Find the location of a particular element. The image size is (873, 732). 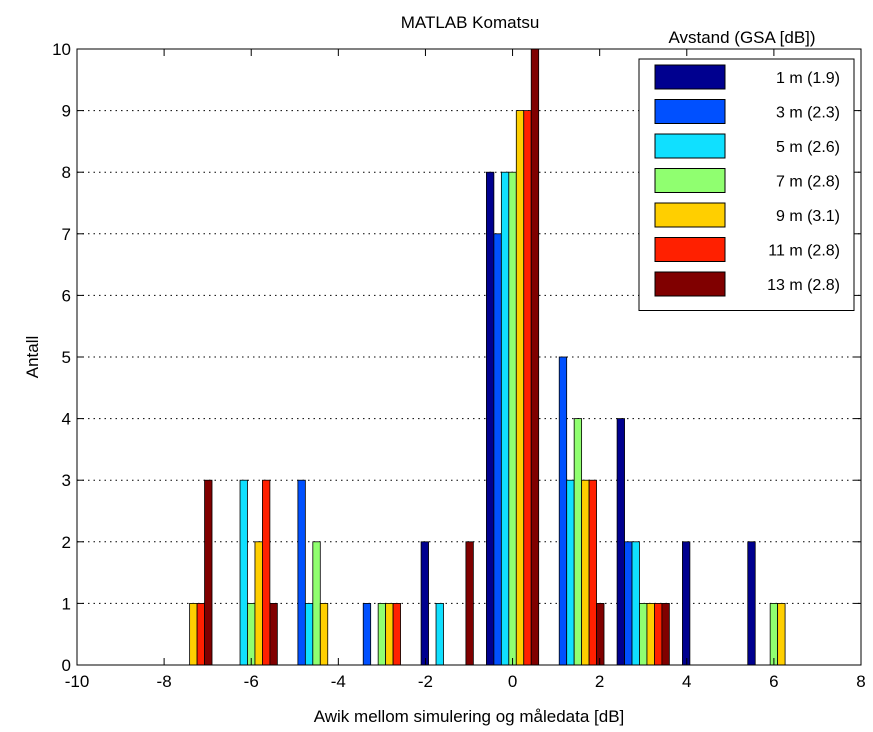

x-tick-label: -6 is located at coordinates (251, 681).